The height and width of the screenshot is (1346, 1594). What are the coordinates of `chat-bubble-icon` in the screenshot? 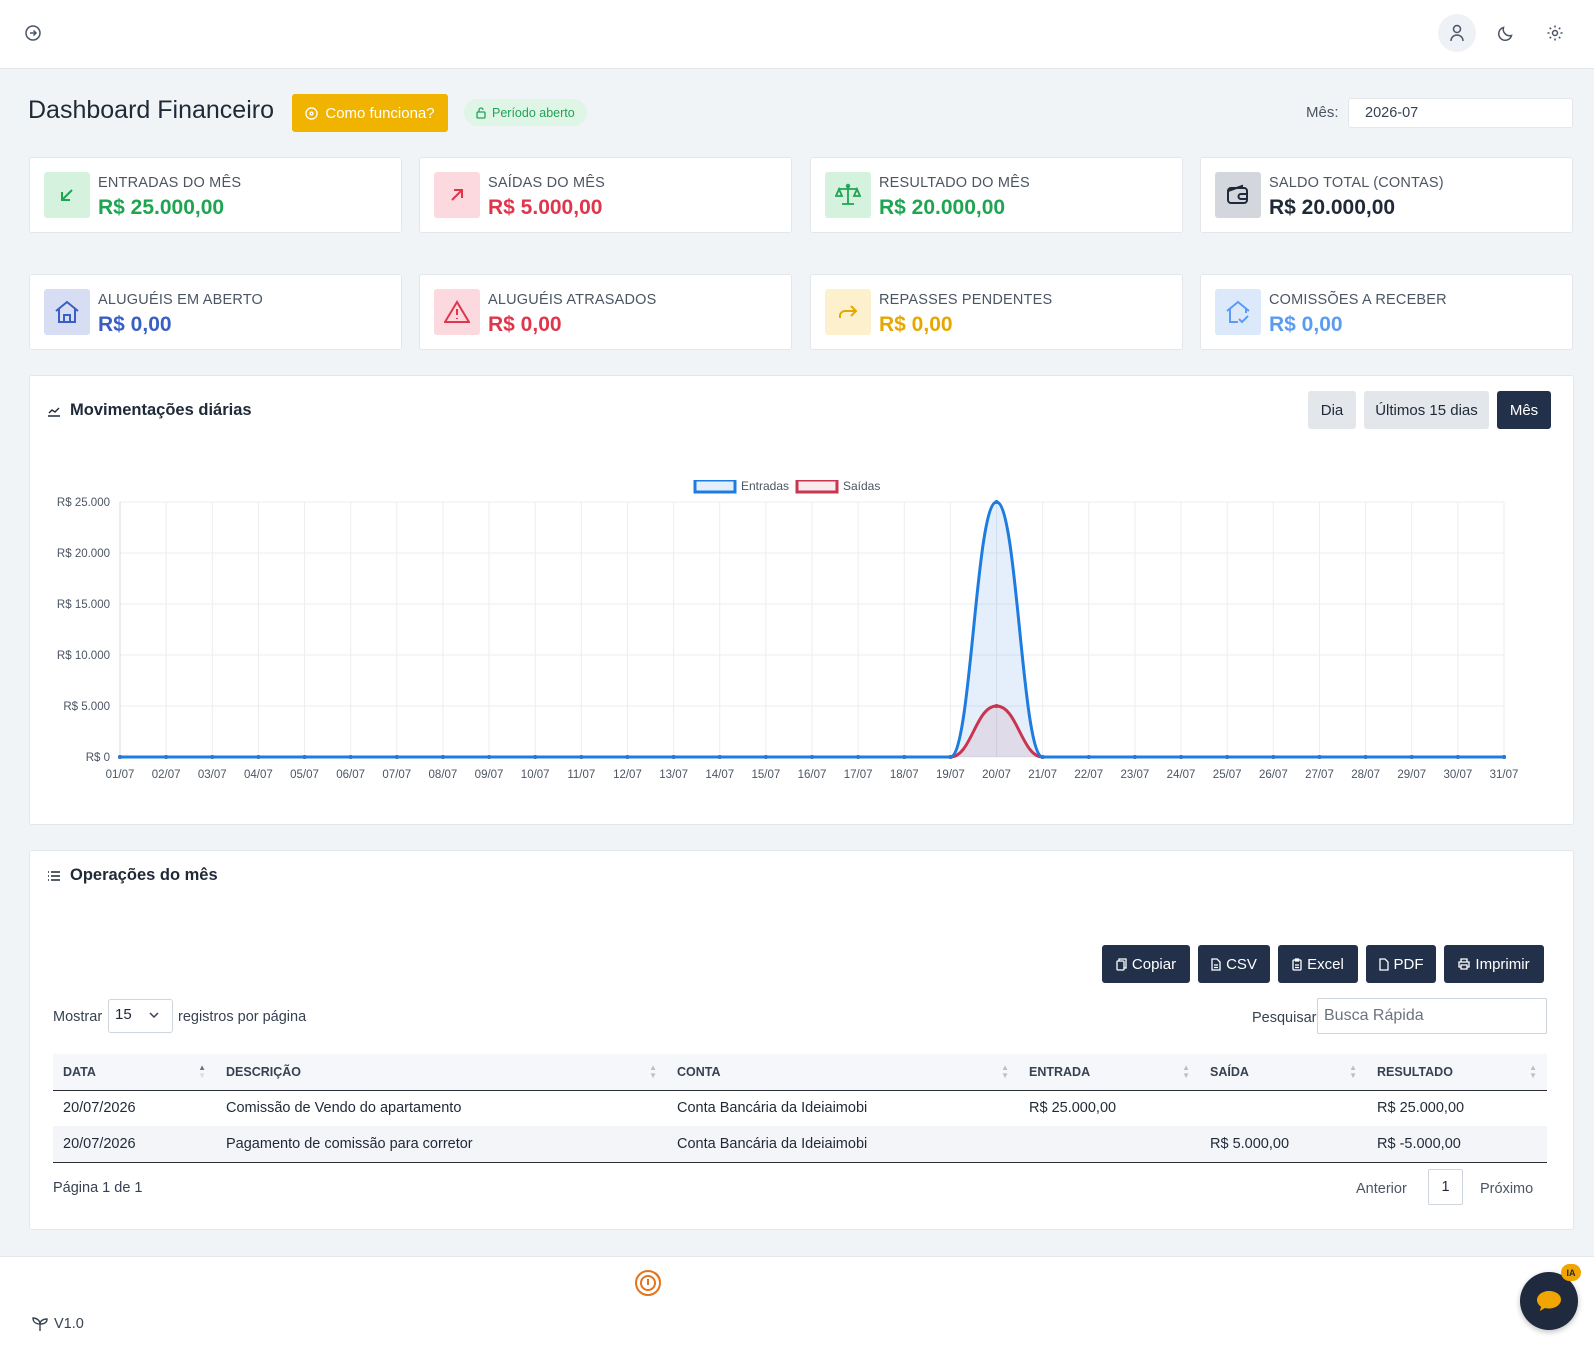 It's located at (1549, 1301).